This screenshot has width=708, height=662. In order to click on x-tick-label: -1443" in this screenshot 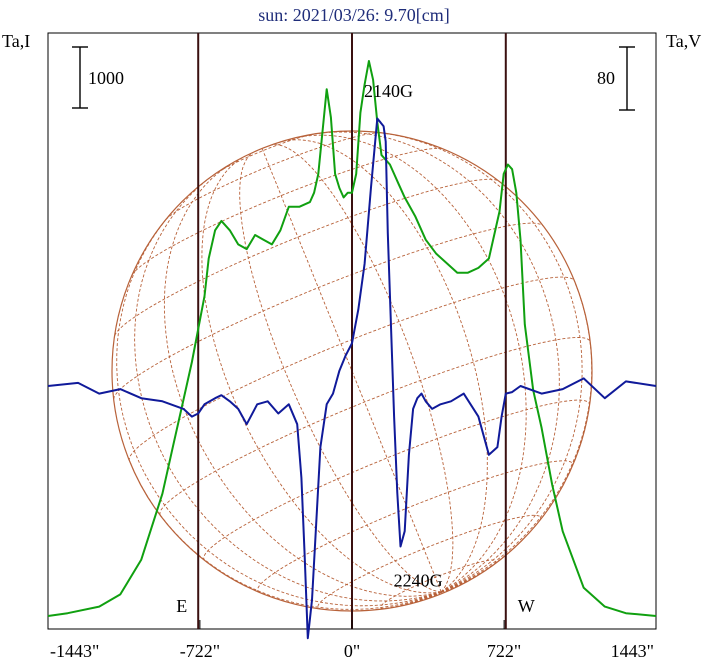, I will do `click(74, 651)`.